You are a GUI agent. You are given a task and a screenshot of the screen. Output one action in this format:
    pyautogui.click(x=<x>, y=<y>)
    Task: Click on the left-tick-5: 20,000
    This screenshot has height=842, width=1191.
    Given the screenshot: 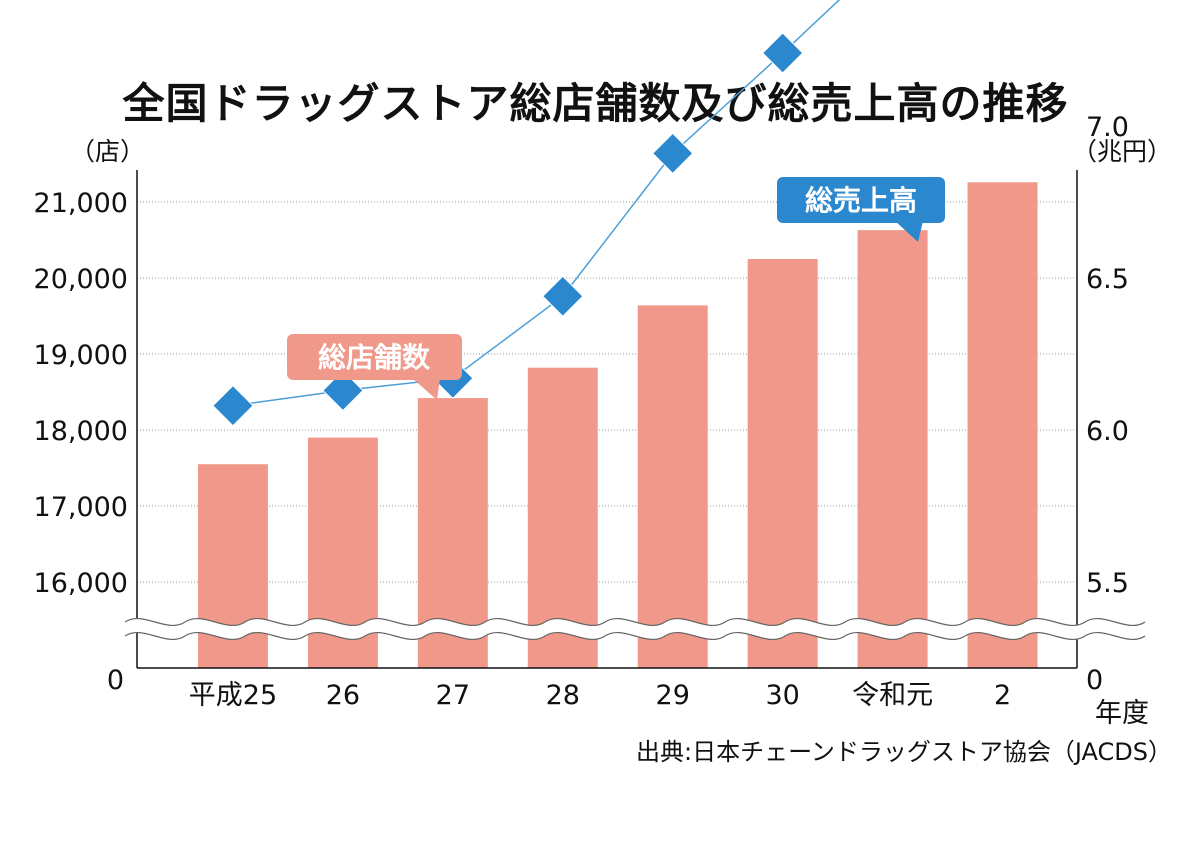 What is the action you would take?
    pyautogui.click(x=81, y=279)
    